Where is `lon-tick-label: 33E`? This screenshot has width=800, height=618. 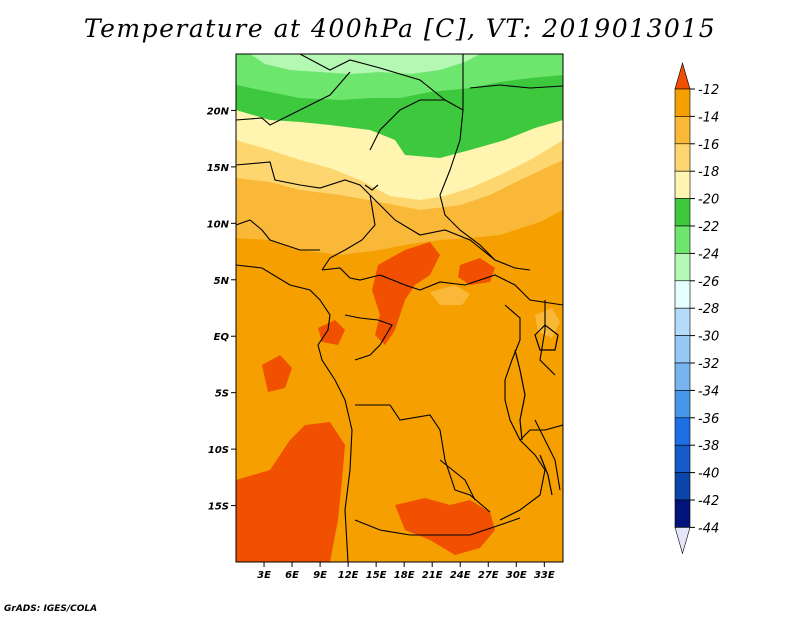 lon-tick-label: 33E is located at coordinates (544, 575).